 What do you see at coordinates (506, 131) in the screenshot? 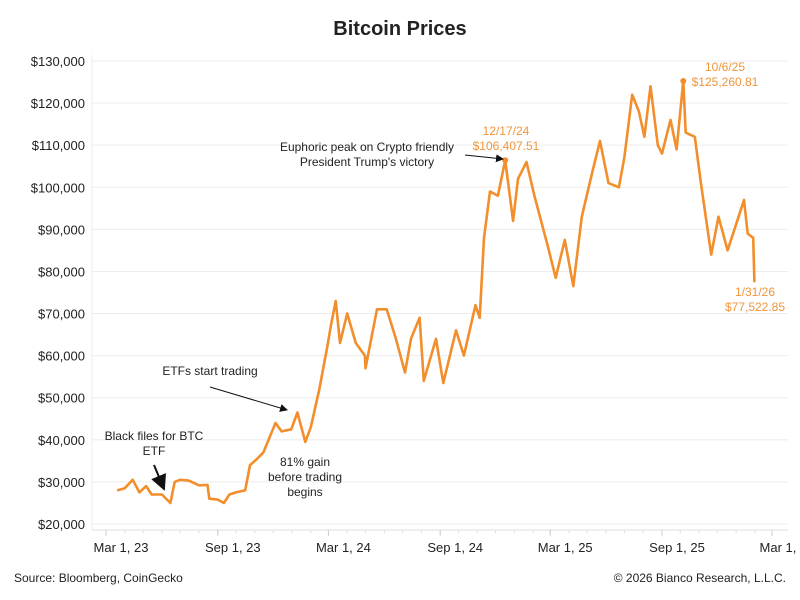
I see `peak-1217-label: 12/17/24` at bounding box center [506, 131].